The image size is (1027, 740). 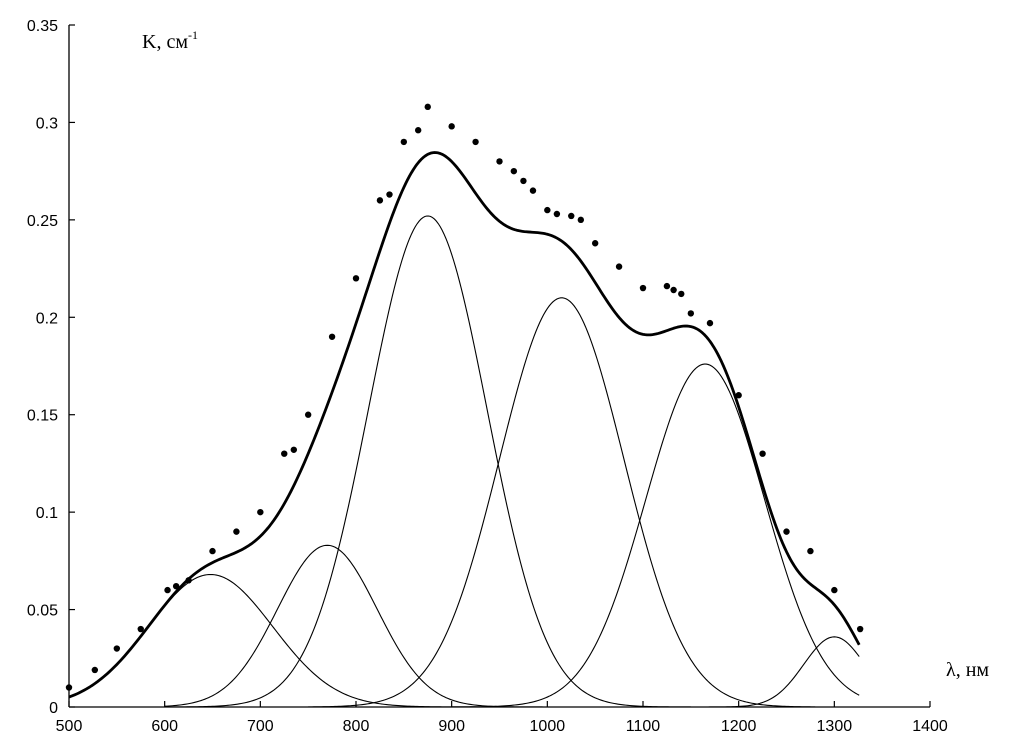 I want to click on y-tick-label-3: 0.15, so click(x=42, y=416).